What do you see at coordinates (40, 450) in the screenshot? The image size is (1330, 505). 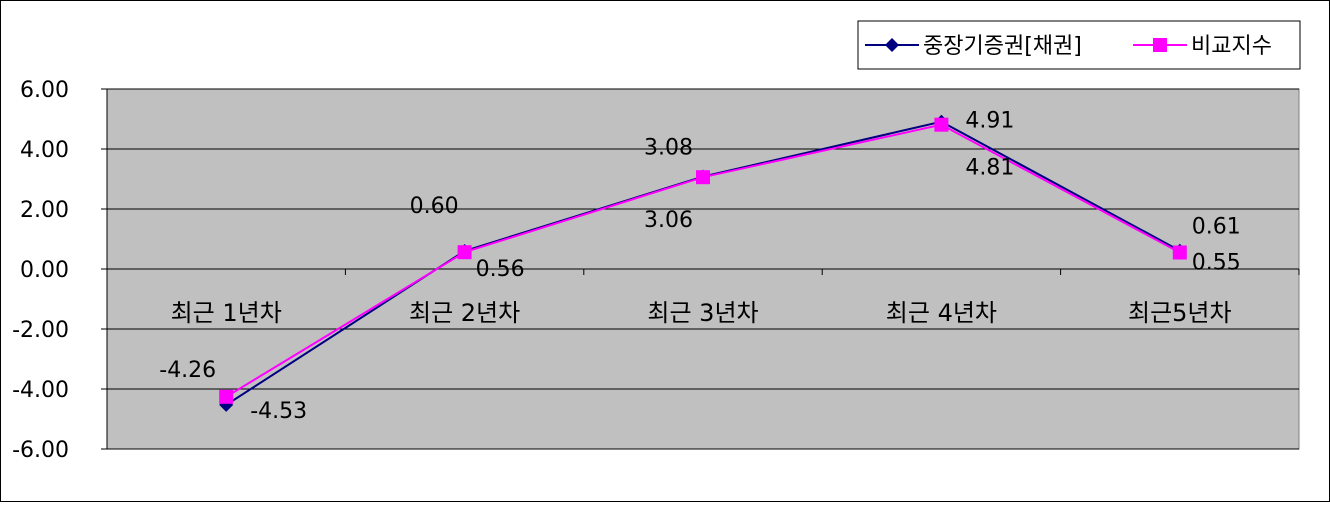 I see `y-tick-label: -6.00` at bounding box center [40, 450].